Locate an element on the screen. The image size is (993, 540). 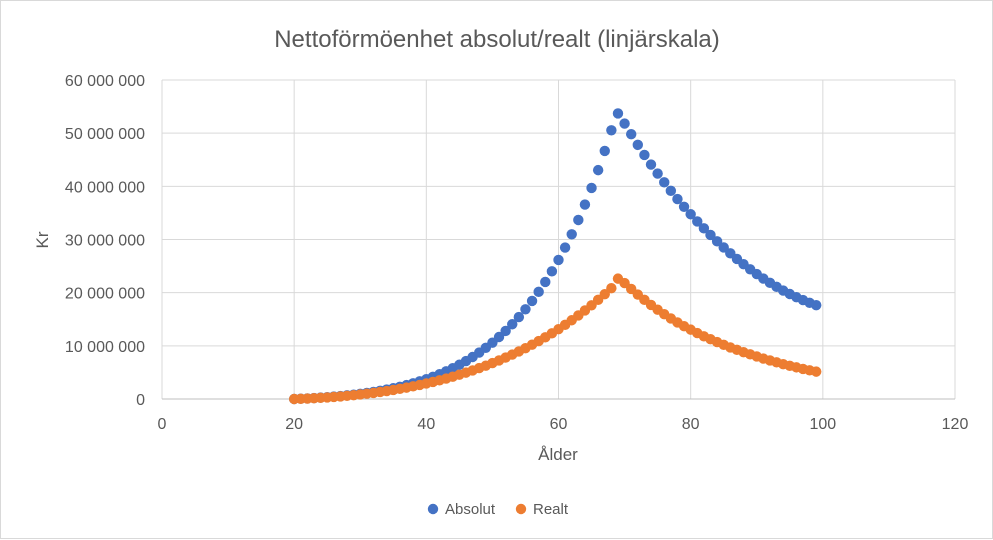
y-tick-label: 10 000 000 is located at coordinates (105, 347).